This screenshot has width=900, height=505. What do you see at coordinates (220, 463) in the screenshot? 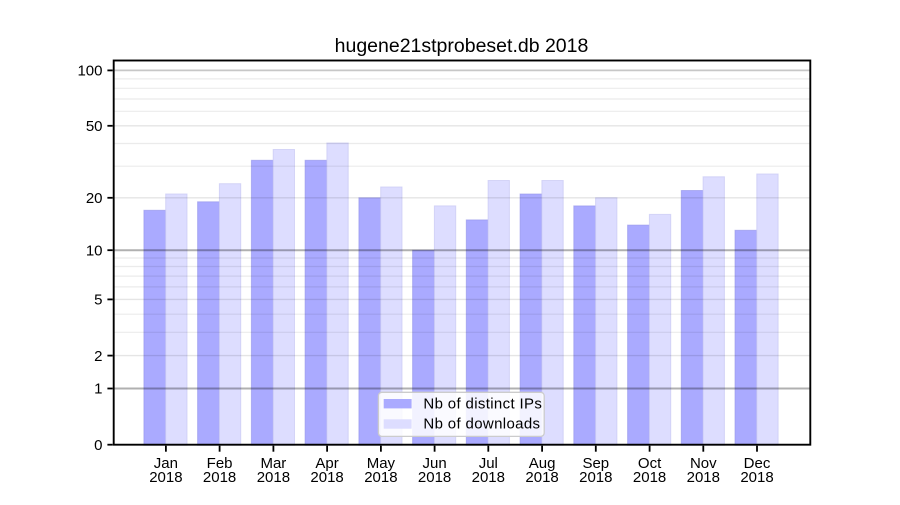
I see `svg-text: Feb` at bounding box center [220, 463].